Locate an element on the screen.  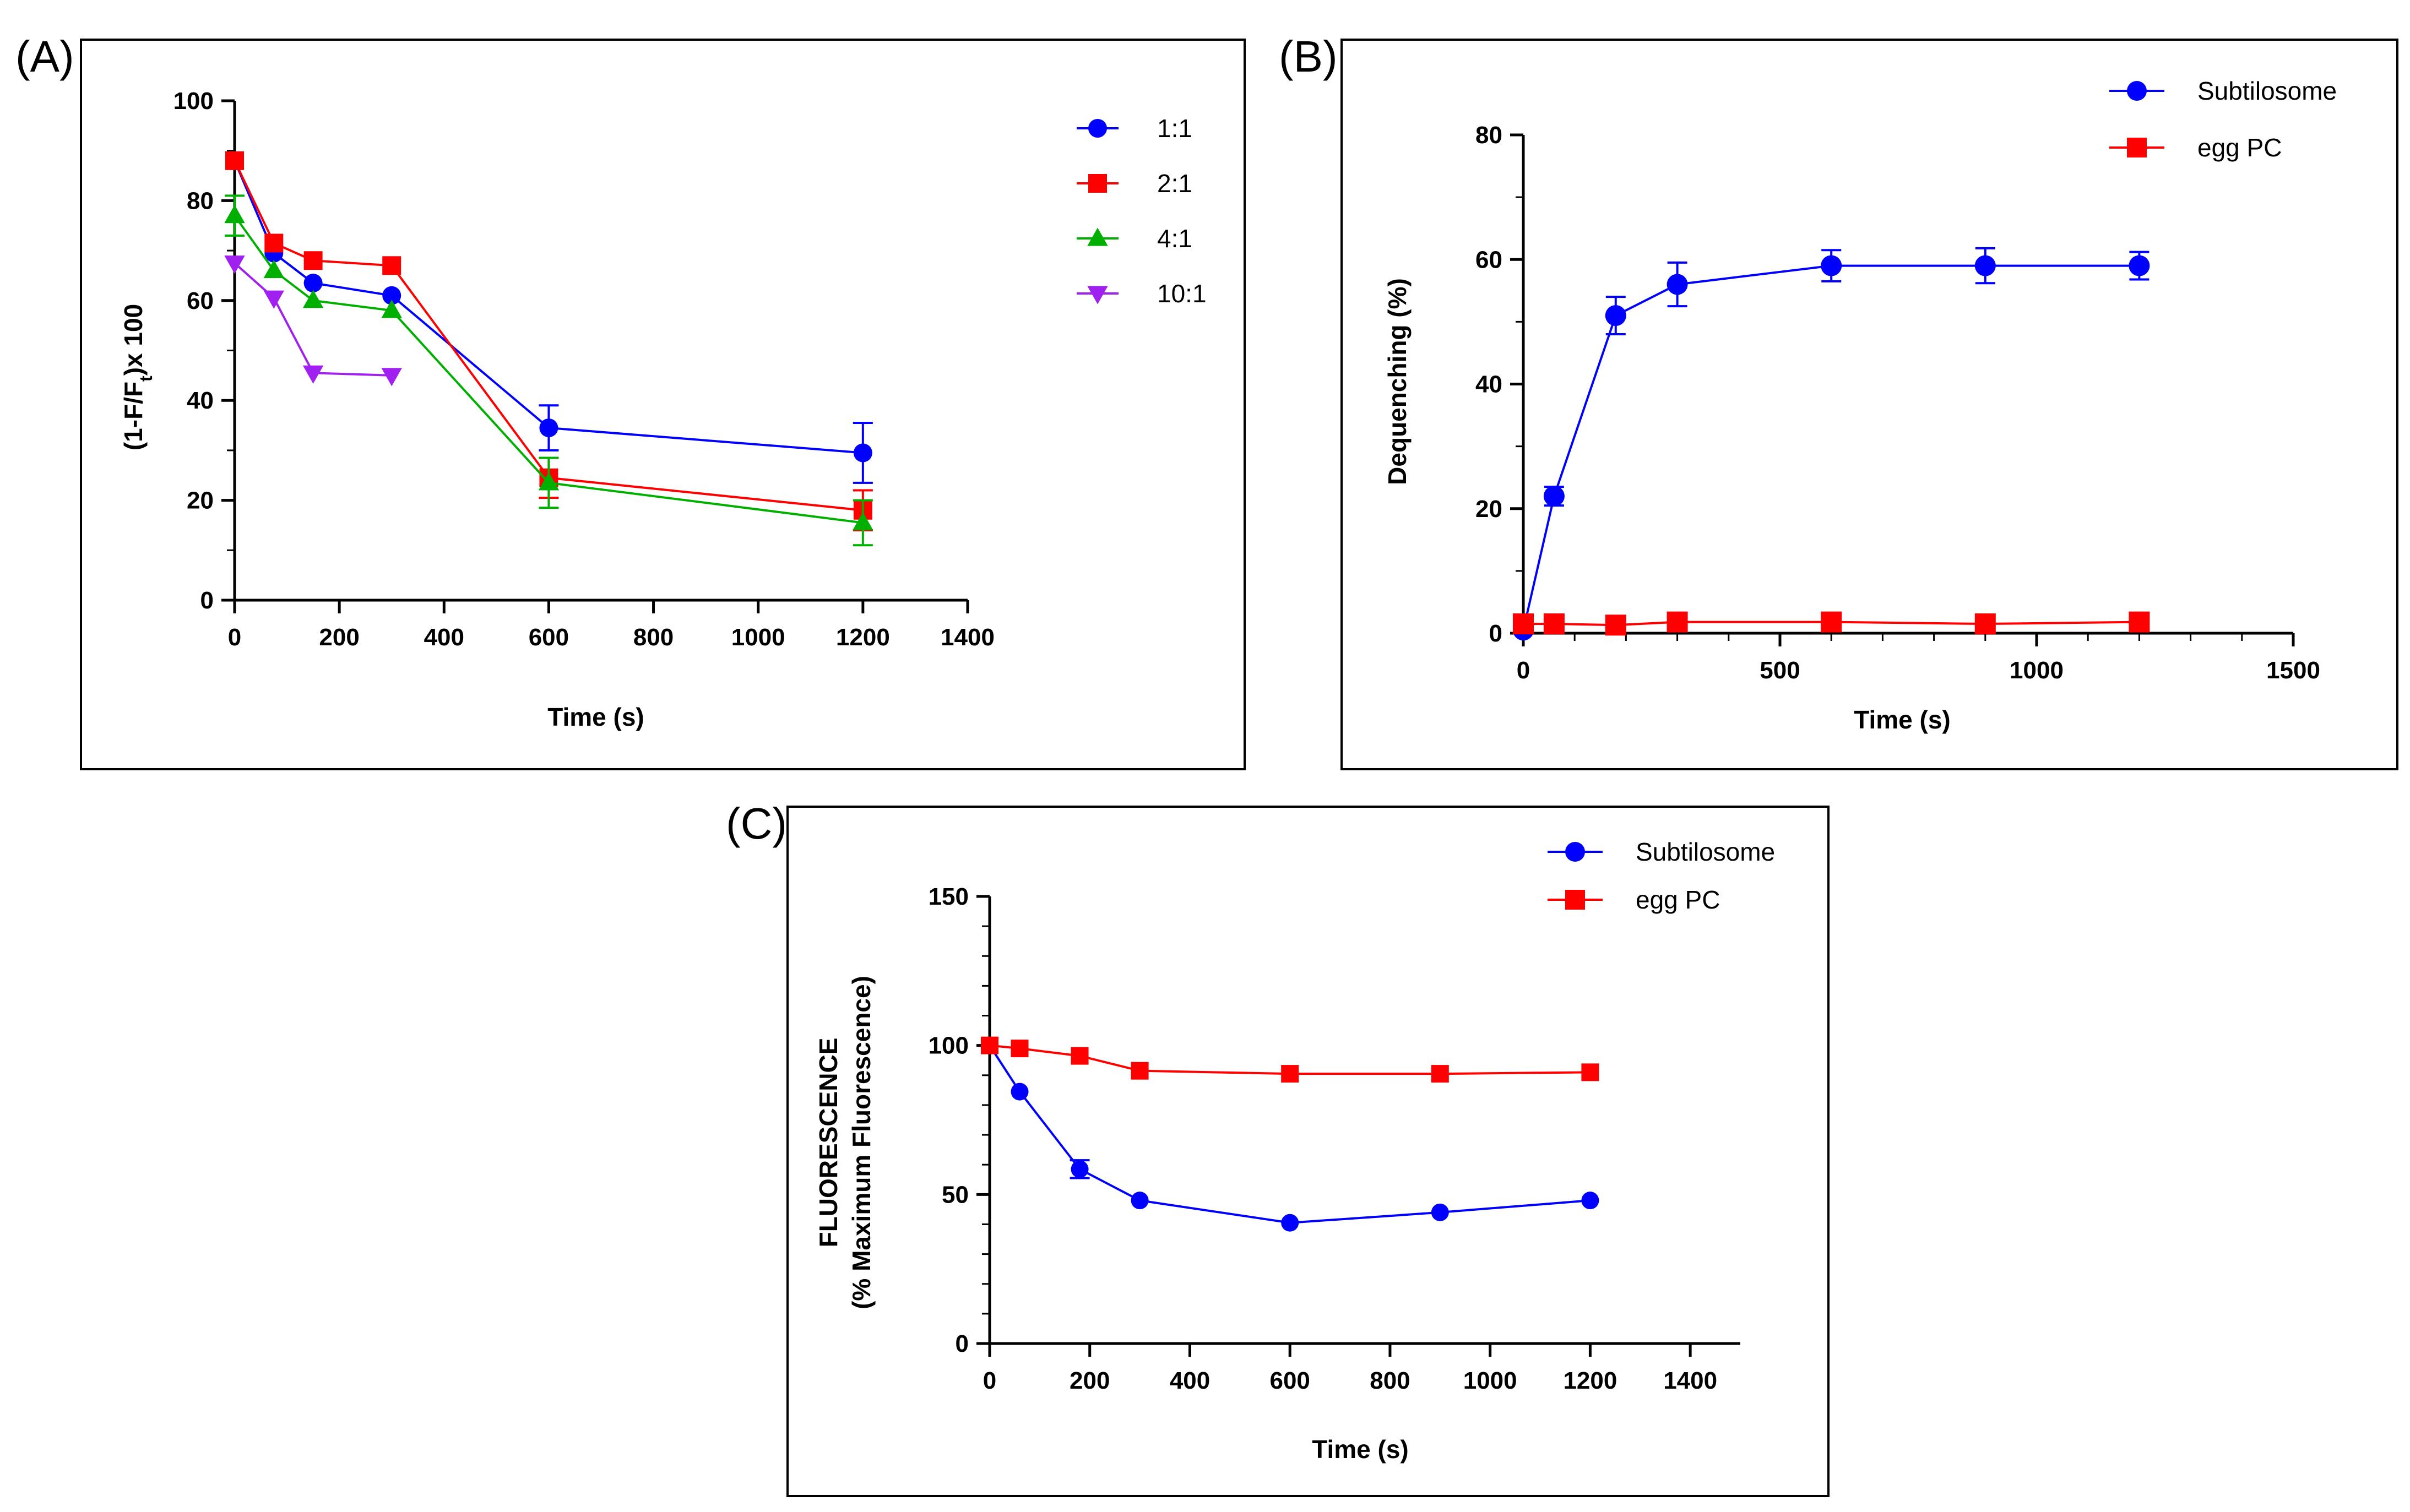
panel-a-y-label-tail: )x 100 is located at coordinates (133, 340).